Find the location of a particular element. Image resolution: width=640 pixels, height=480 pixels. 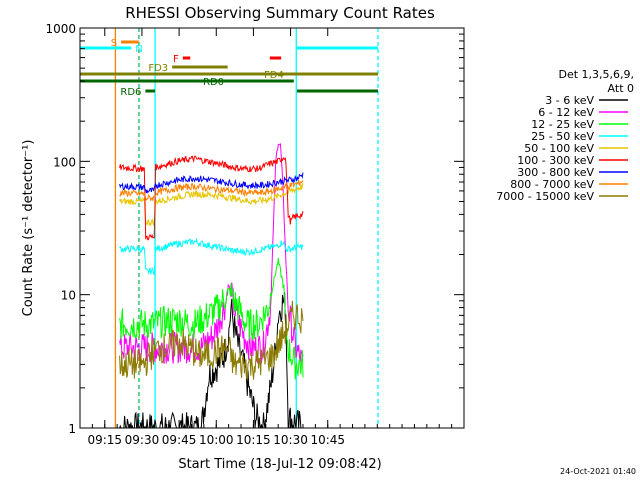

legend-header-2: Att 0 is located at coordinates (621, 88).